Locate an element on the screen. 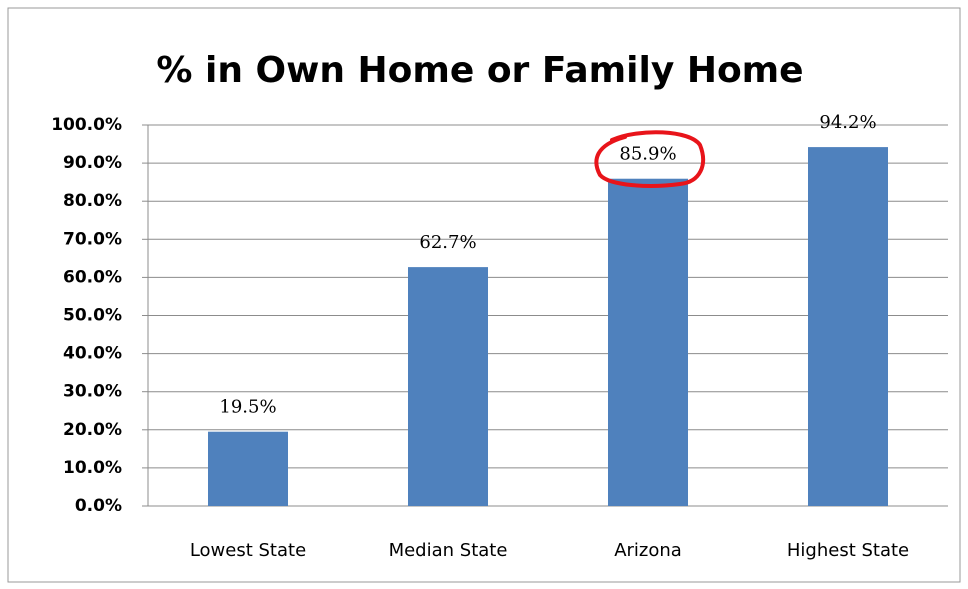 The height and width of the screenshot is (589, 968). y-tick-label: 60.0% is located at coordinates (92, 277).